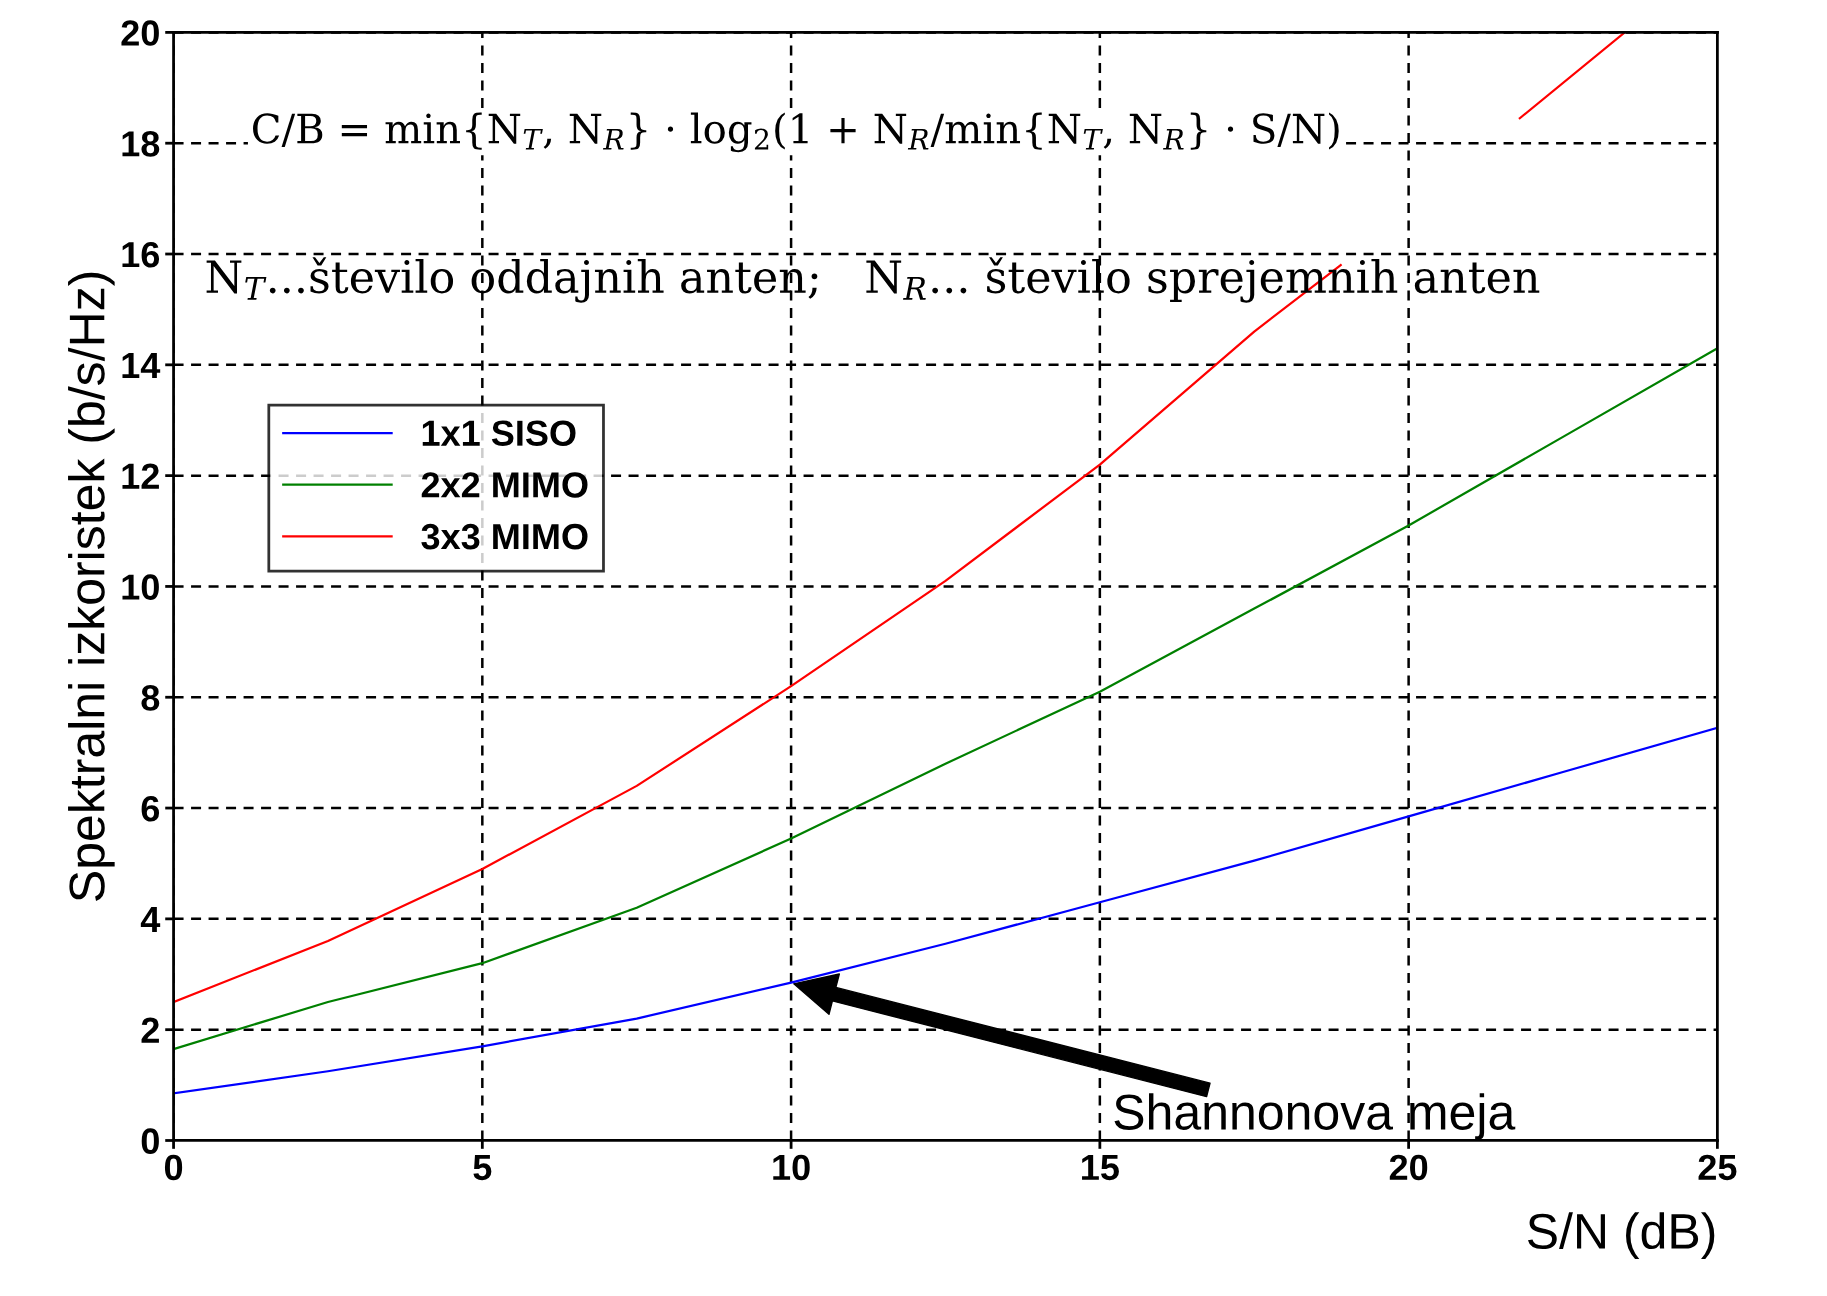 This screenshot has width=1827, height=1296. I want to click on y-tick-label: 2, so click(150, 1030).